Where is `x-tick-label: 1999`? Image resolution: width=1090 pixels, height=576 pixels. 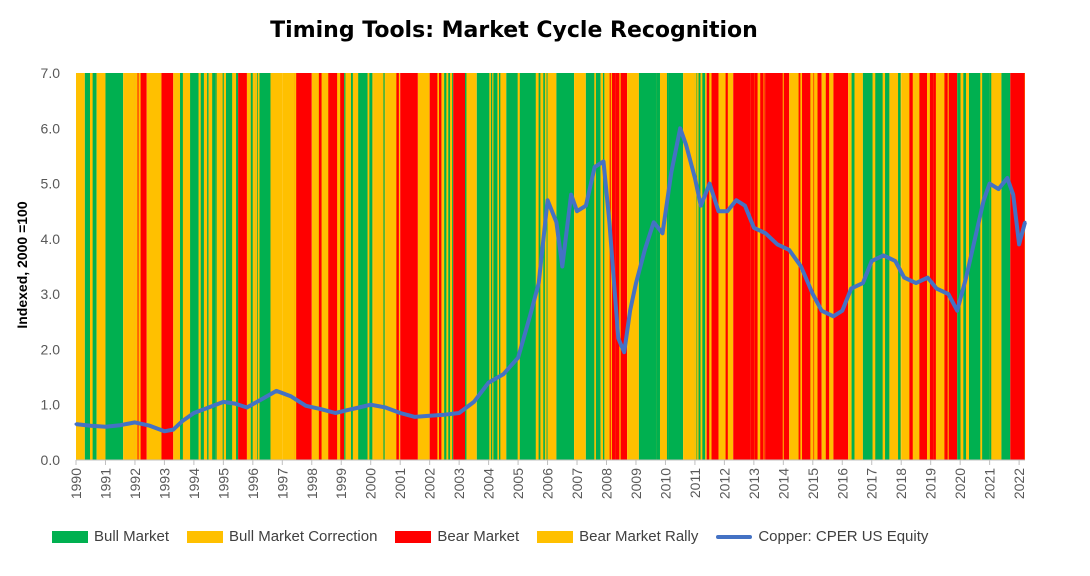 x-tick-label: 1999 is located at coordinates (341, 483).